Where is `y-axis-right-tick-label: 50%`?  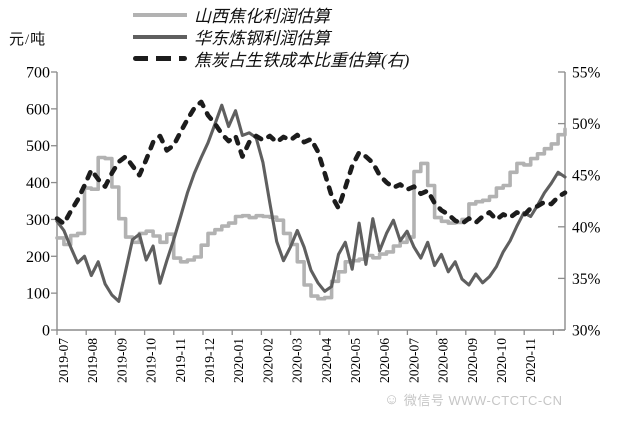
y-axis-right-tick-label: 50% is located at coordinates (586, 124).